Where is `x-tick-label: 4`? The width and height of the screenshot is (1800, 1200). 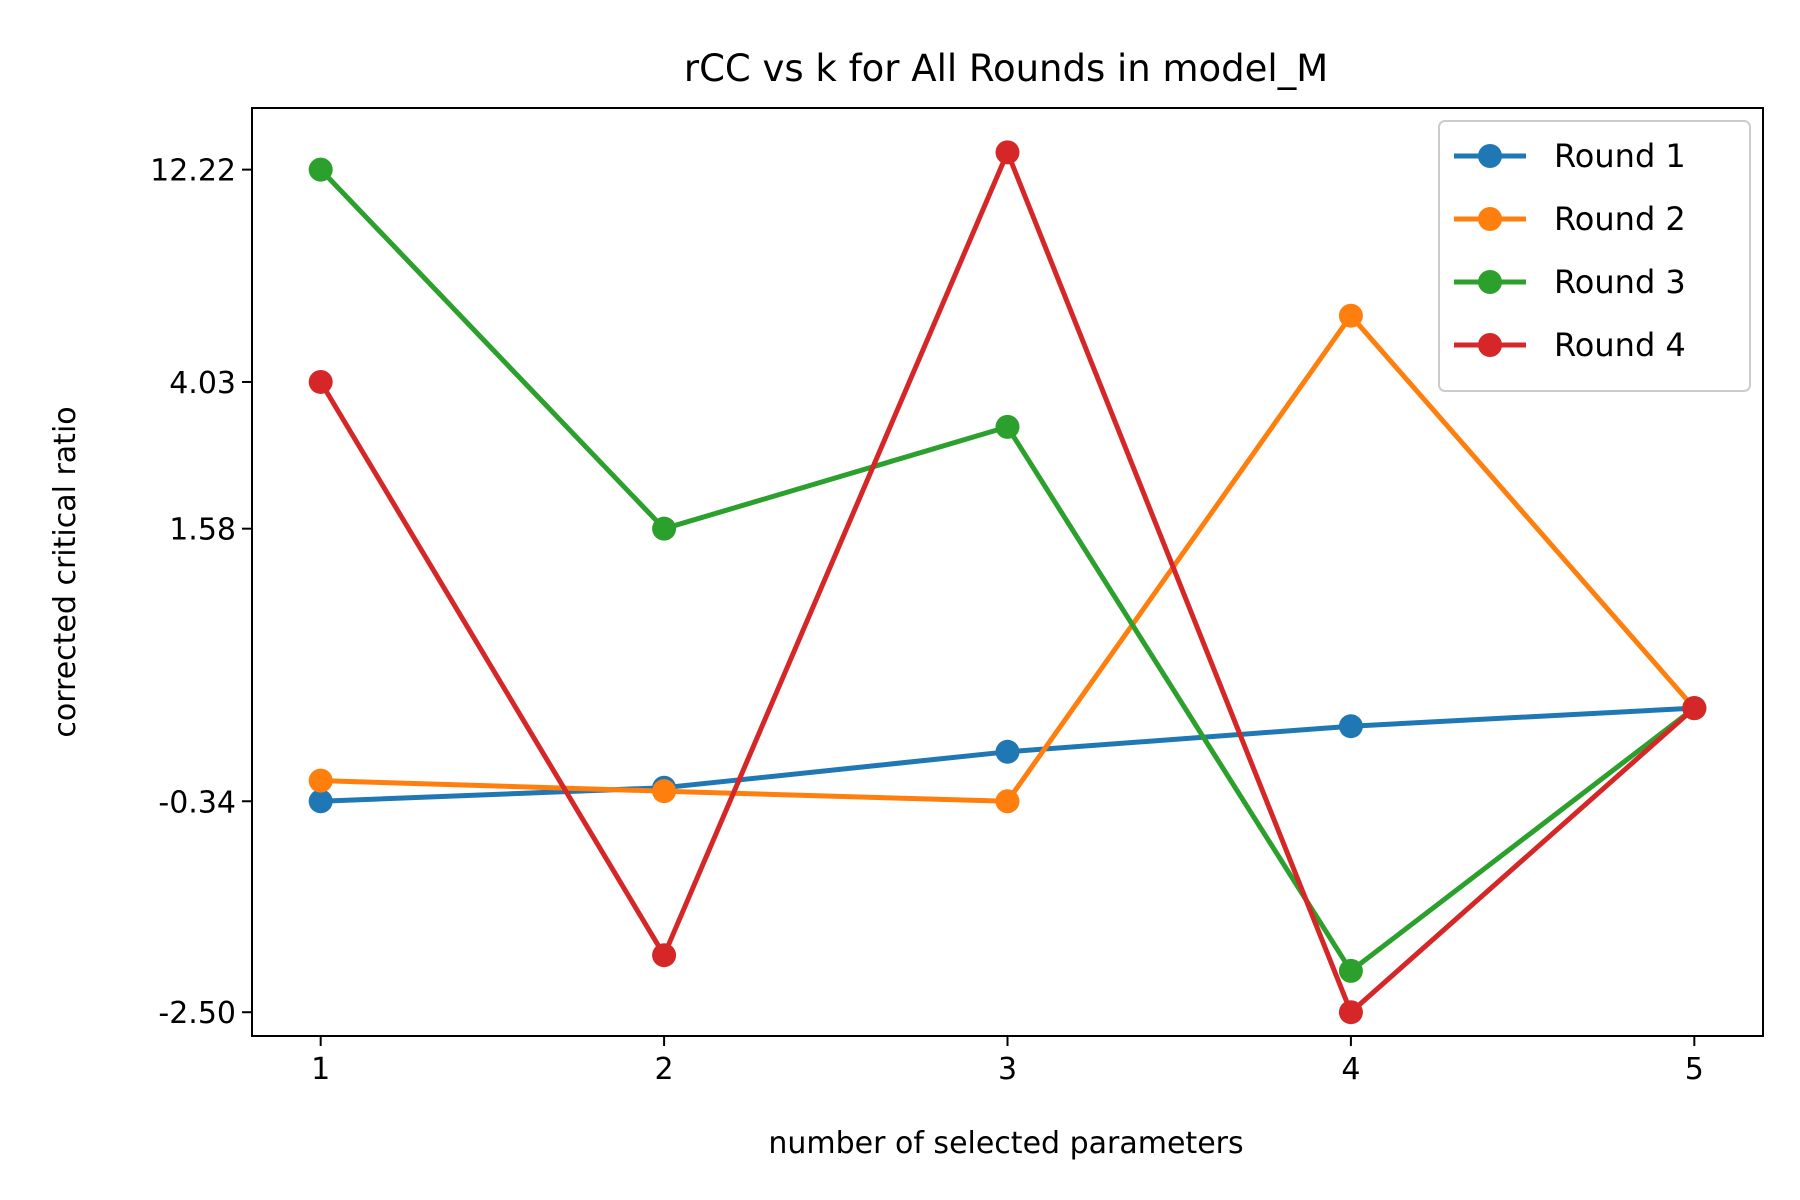 x-tick-label: 4 is located at coordinates (1350, 1069).